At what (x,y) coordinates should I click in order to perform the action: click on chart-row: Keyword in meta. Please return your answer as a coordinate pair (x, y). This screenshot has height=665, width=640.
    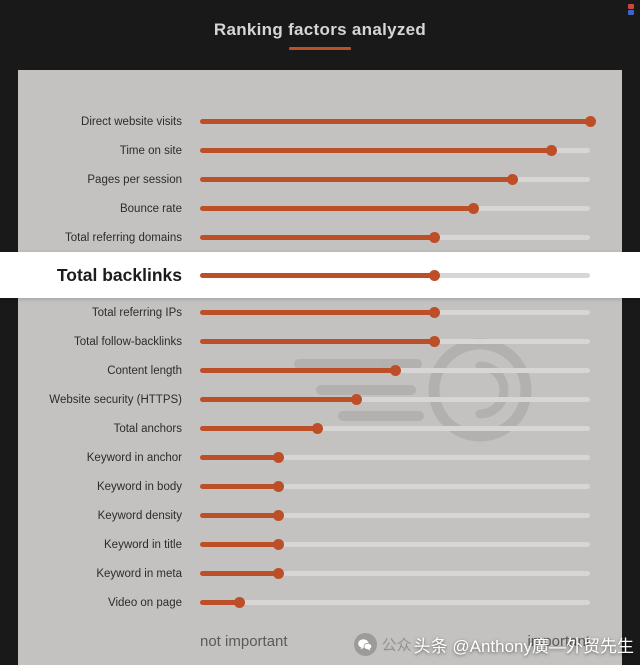
    Looking at the image, I should click on (320, 573).